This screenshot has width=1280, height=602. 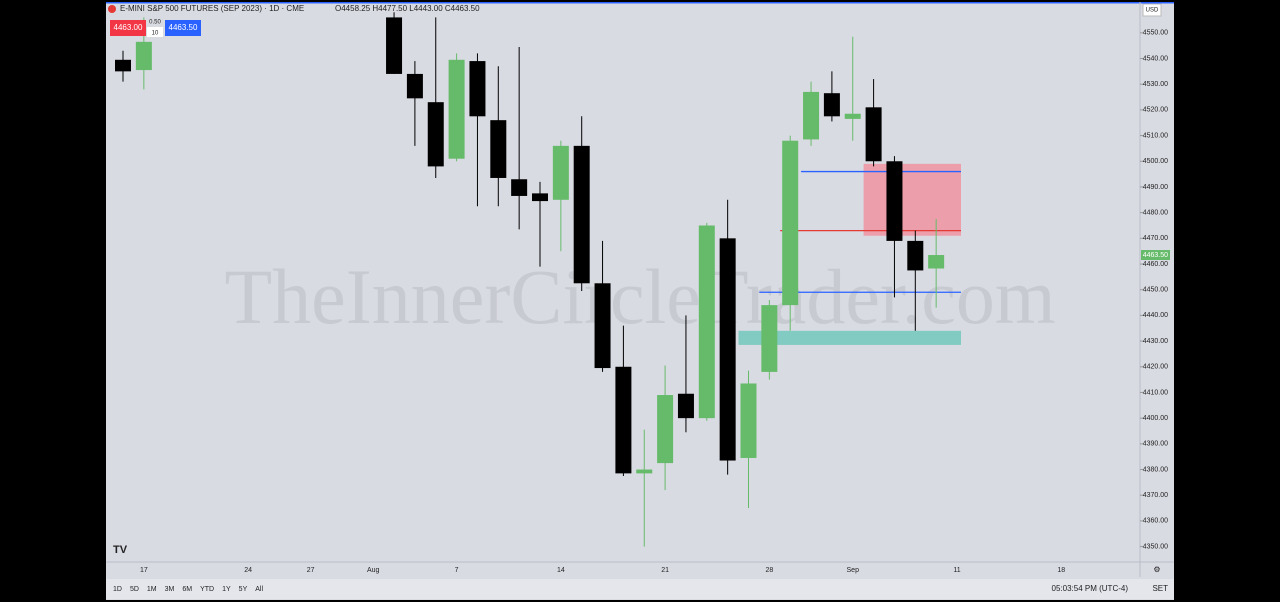 I want to click on y-tick-label: 4550.00, so click(x=1155, y=33).